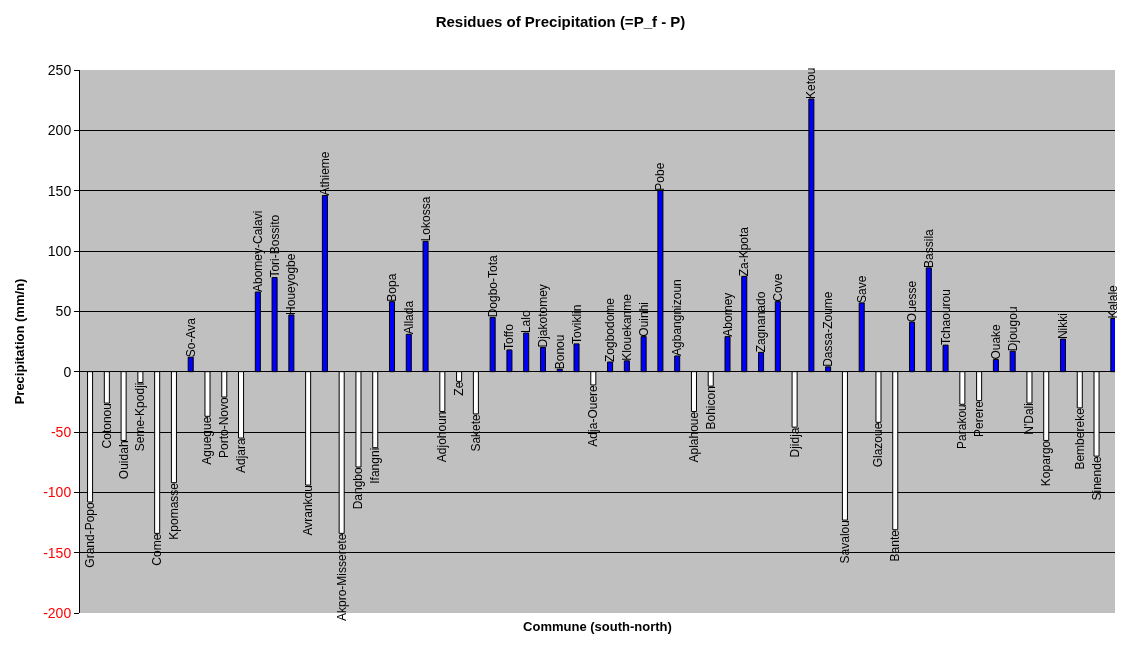  I want to click on x-tick-label: Dogbo-Tota, so click(492, 286).